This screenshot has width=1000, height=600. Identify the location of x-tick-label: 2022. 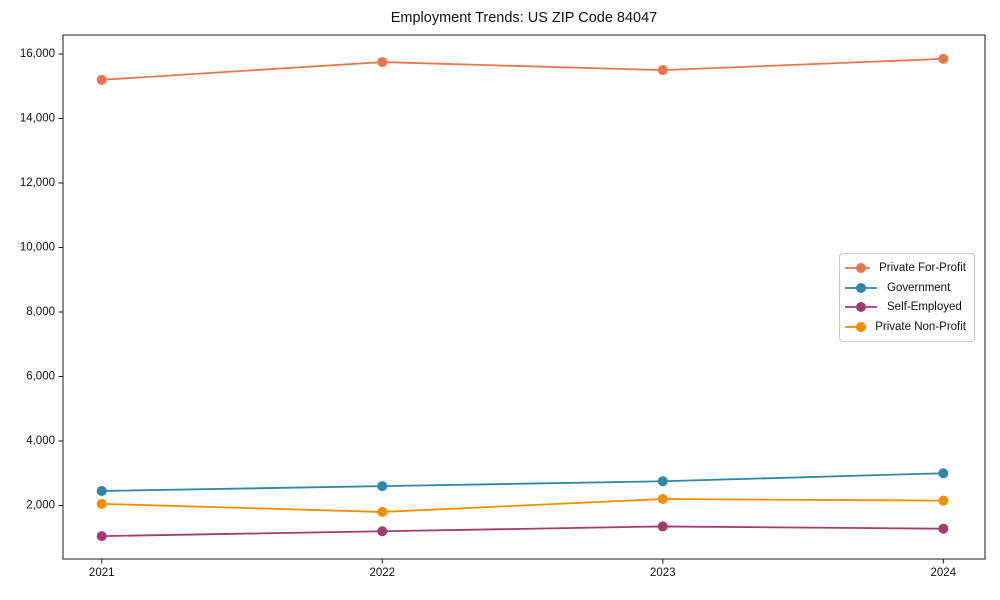
(382, 573).